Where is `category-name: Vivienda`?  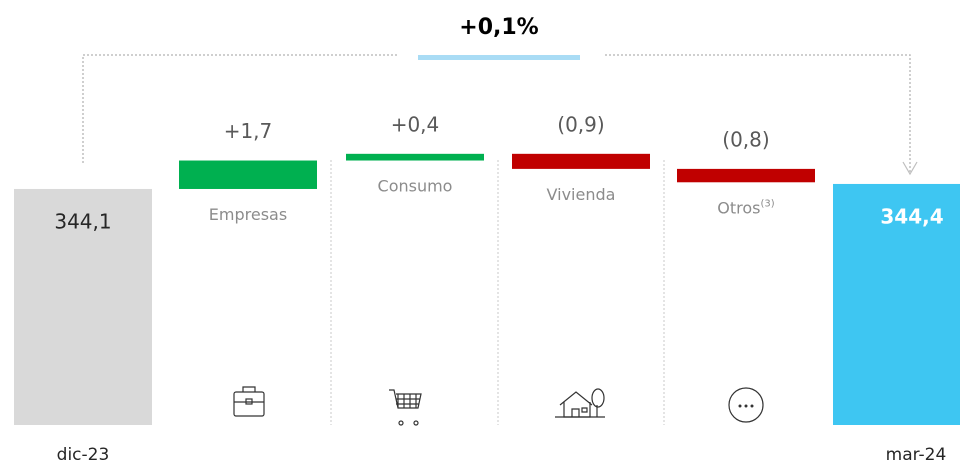
category-name: Vivienda is located at coordinates (581, 193).